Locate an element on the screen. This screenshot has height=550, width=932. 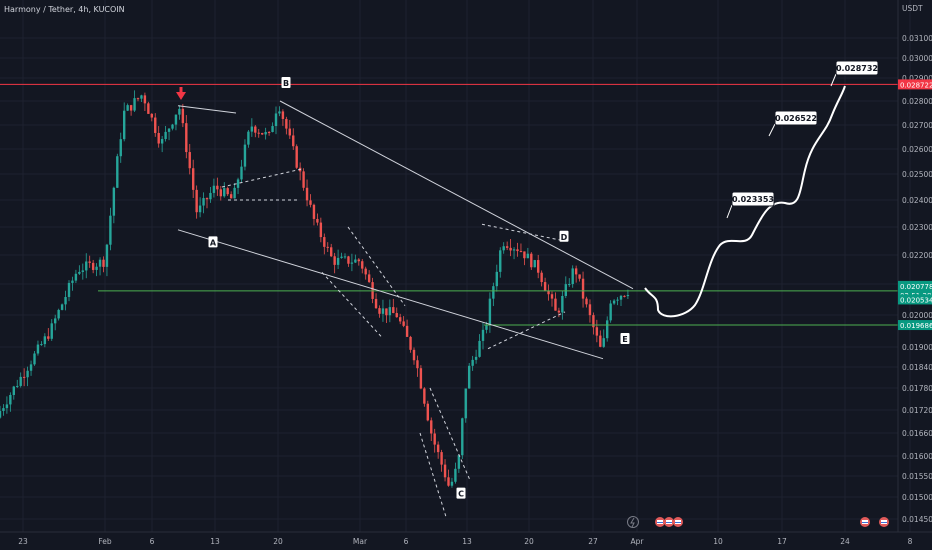
svg-text: 0.019686 is located at coordinates (916, 326).